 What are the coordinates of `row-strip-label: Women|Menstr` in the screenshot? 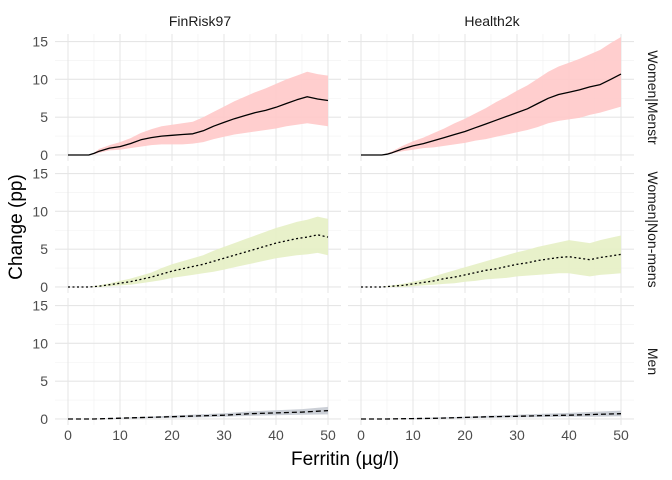 It's located at (653, 97).